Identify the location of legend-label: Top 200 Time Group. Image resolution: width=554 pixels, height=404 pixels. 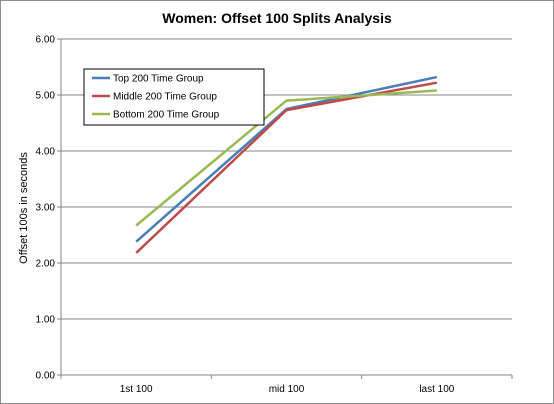
(158, 79).